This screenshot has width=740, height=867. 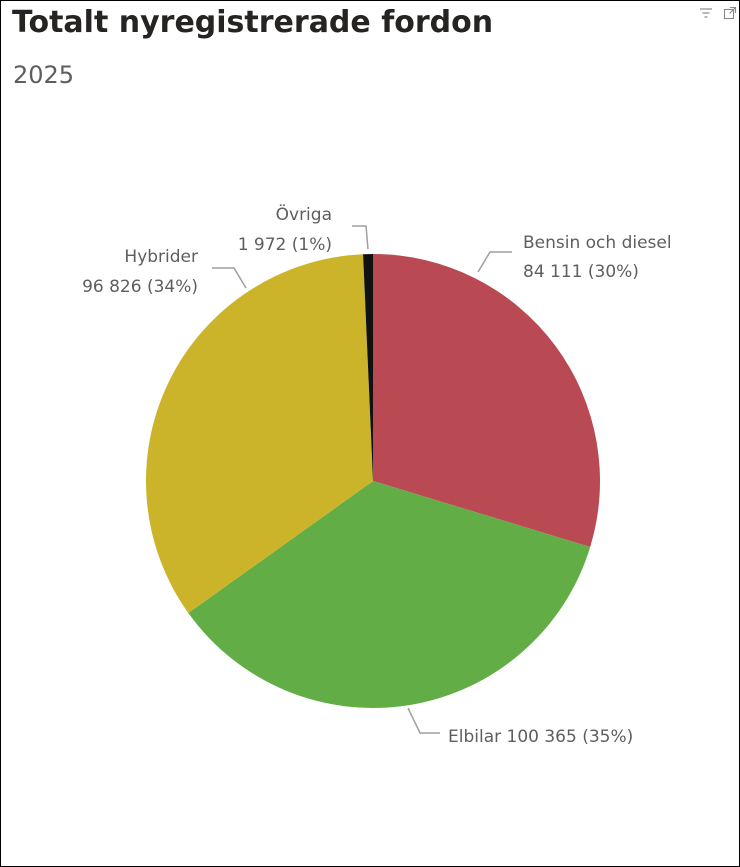 What do you see at coordinates (706, 12) in the screenshot?
I see `filter-icon` at bounding box center [706, 12].